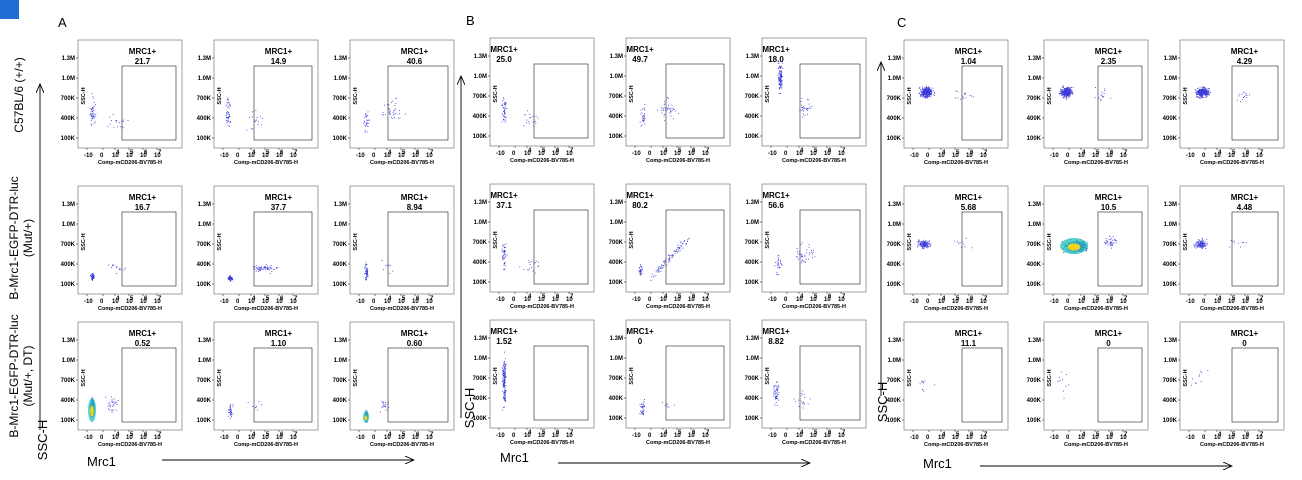 This screenshot has height=480, width=1302. I want to click on y-tick-label: 1.3M, so click(340, 59).